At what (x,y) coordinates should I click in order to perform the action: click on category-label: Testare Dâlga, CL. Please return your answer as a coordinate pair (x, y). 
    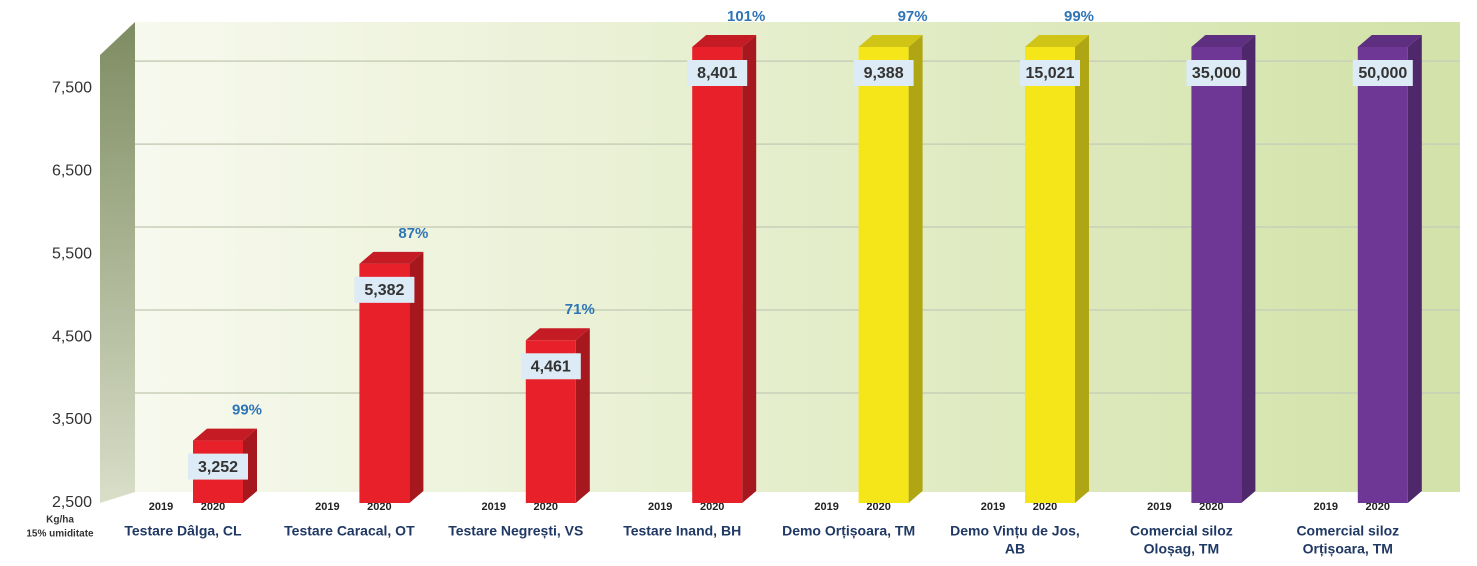
    Looking at the image, I should click on (183, 531).